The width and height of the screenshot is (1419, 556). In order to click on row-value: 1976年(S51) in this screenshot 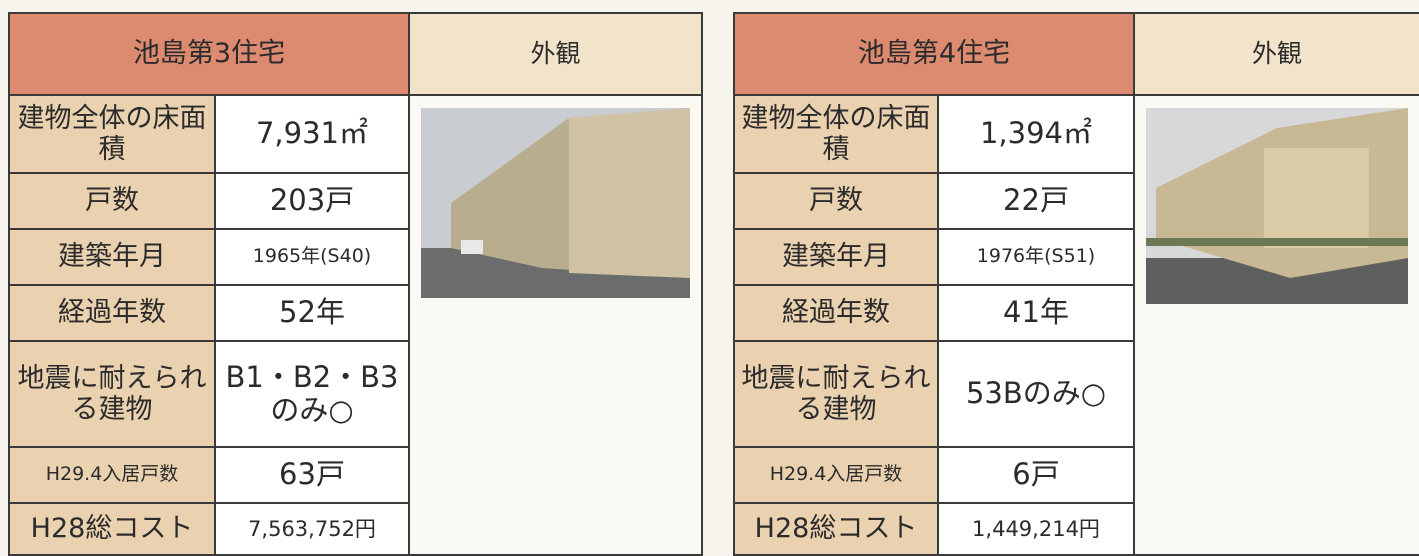, I will do `click(1036, 257)`.